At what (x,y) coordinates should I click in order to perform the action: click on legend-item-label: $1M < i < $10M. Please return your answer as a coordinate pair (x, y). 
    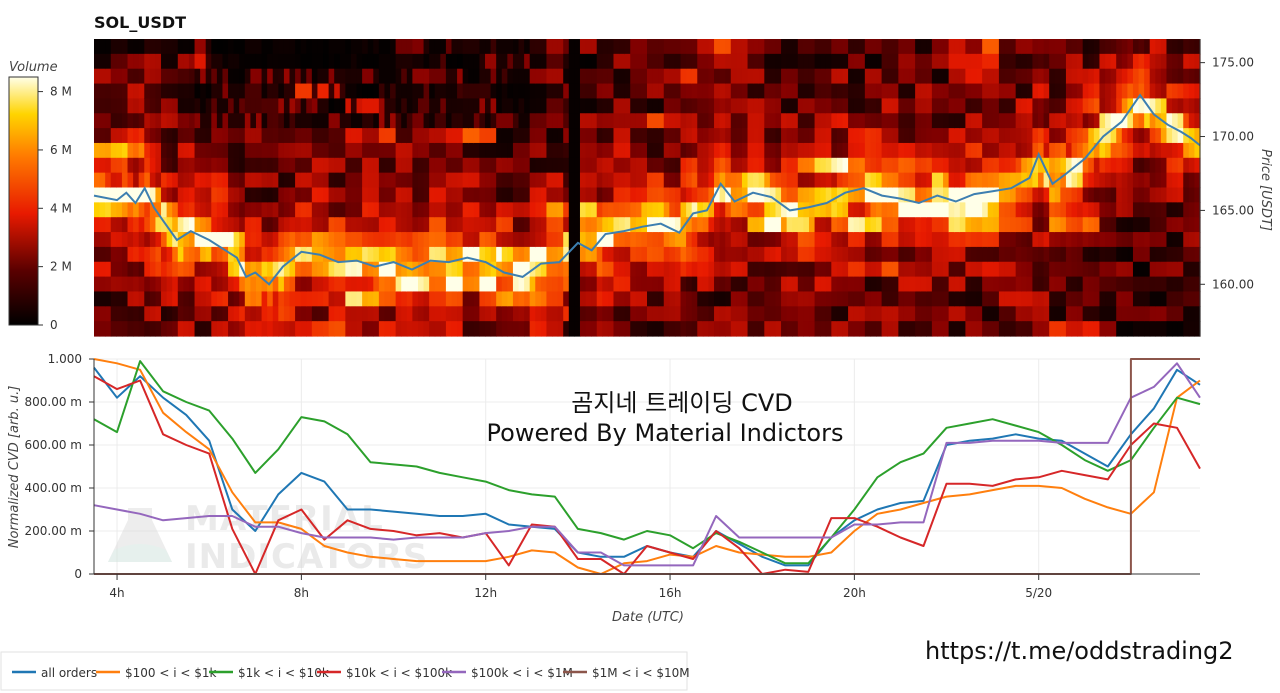
    Looking at the image, I should click on (641, 673).